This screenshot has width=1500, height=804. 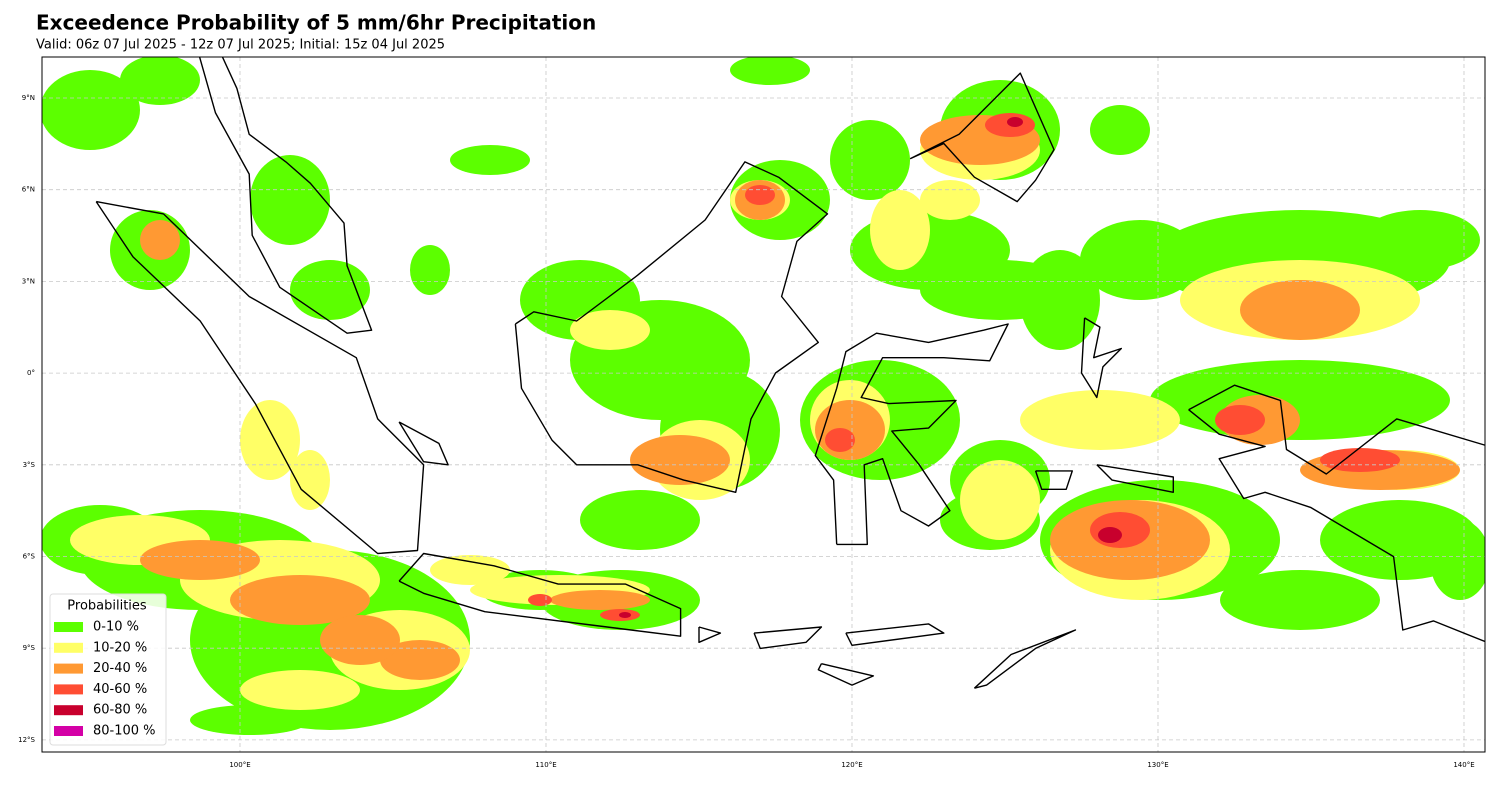 What do you see at coordinates (116, 627) in the screenshot?
I see `legend-label: 0-10 %` at bounding box center [116, 627].